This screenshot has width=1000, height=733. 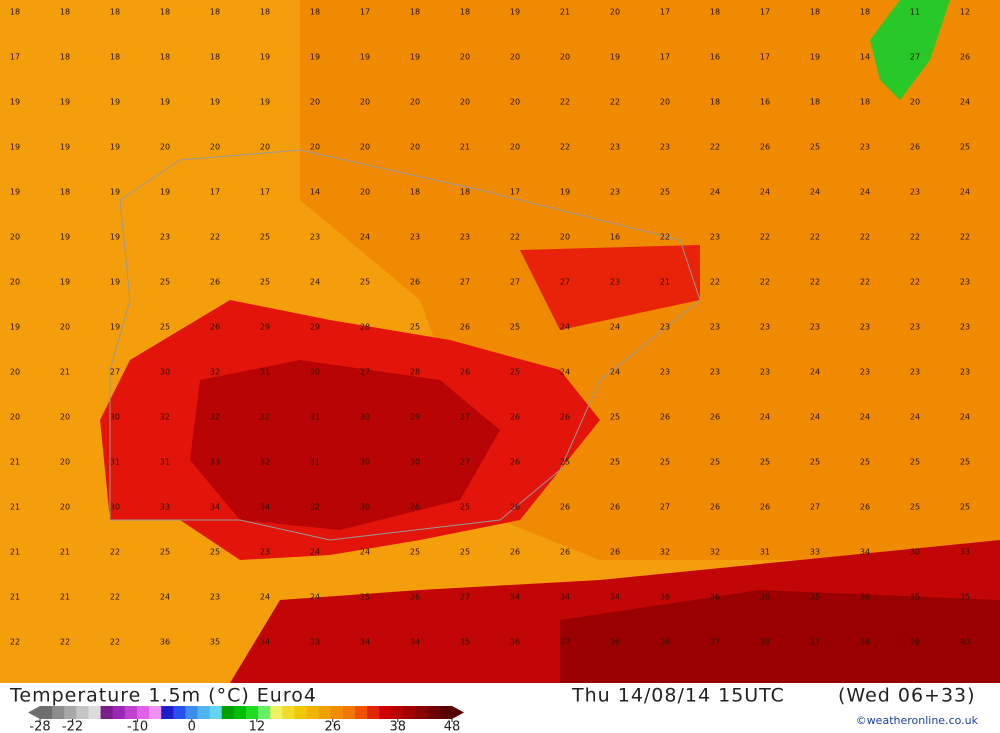 What do you see at coordinates (965, 552) in the screenshot?
I see `temperature-label: 33` at bounding box center [965, 552].